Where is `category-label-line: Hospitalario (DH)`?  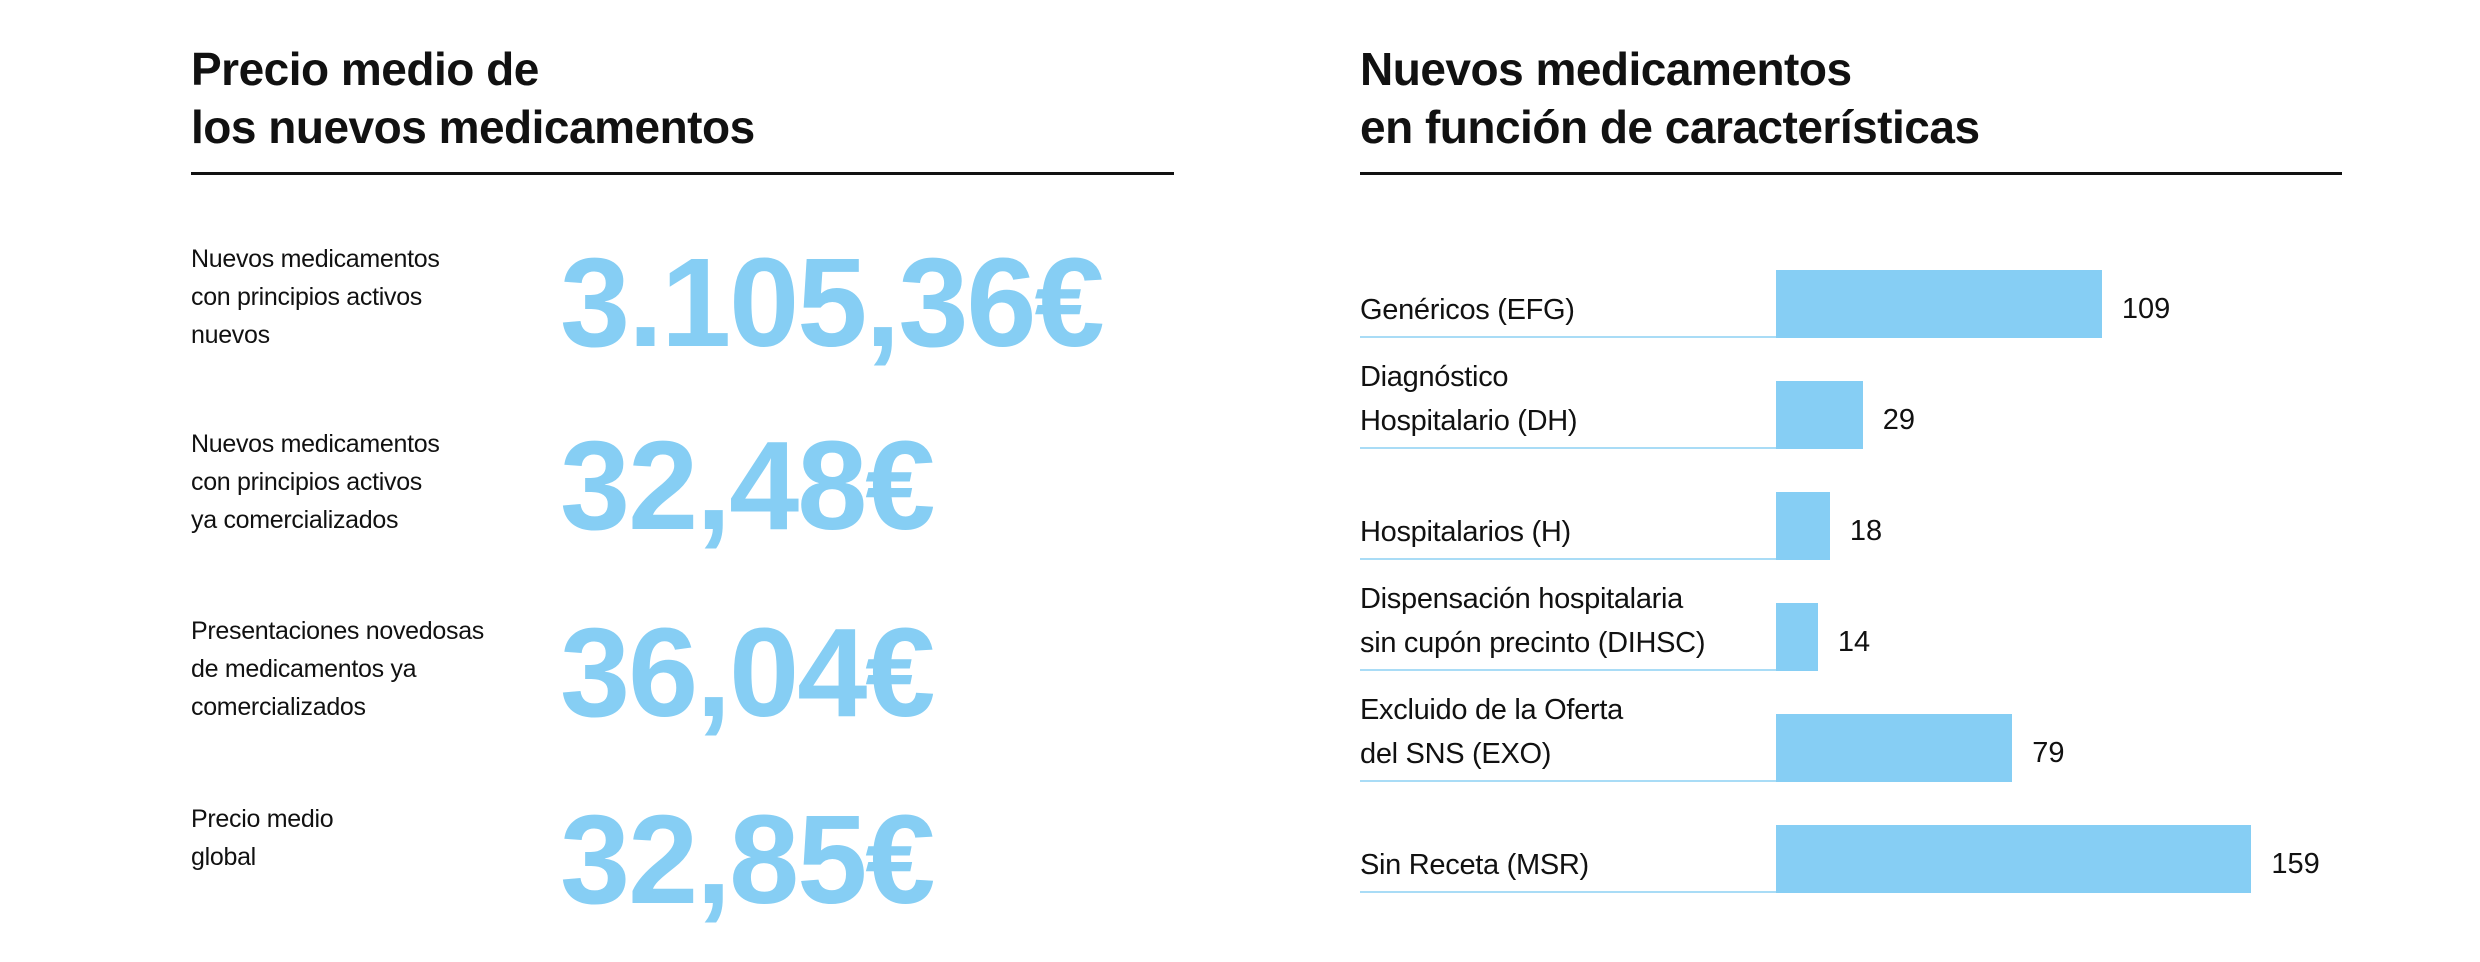
category-label-line: Hospitalario (DH) is located at coordinates (1469, 421).